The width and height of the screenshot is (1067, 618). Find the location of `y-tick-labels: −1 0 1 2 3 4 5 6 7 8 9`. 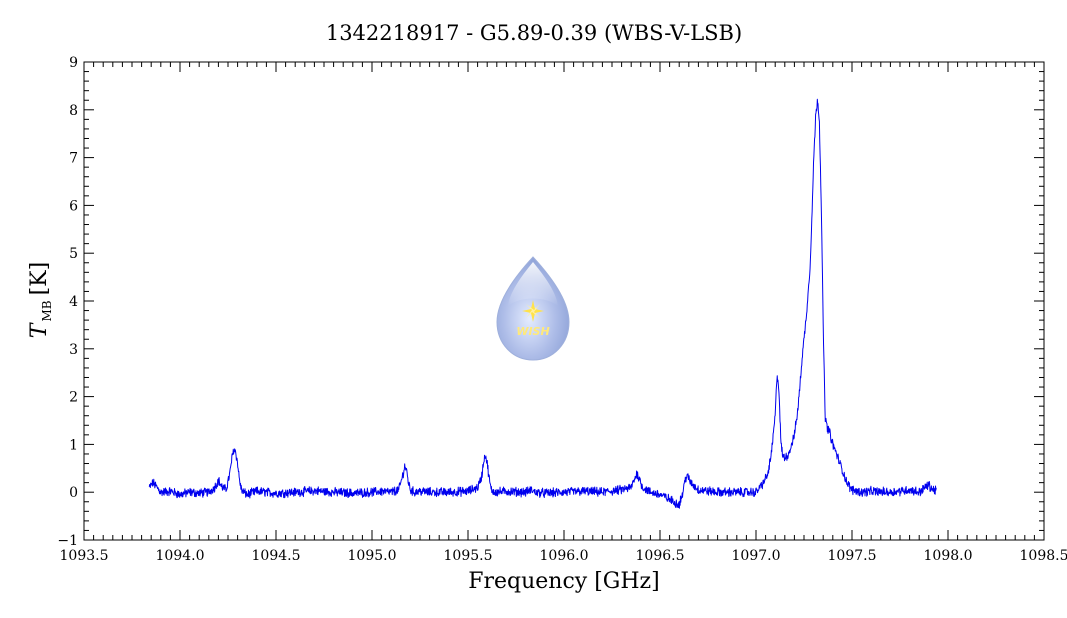

y-tick-labels: −1 0 1 2 3 4 5 6 7 8 9 is located at coordinates (67, 302).